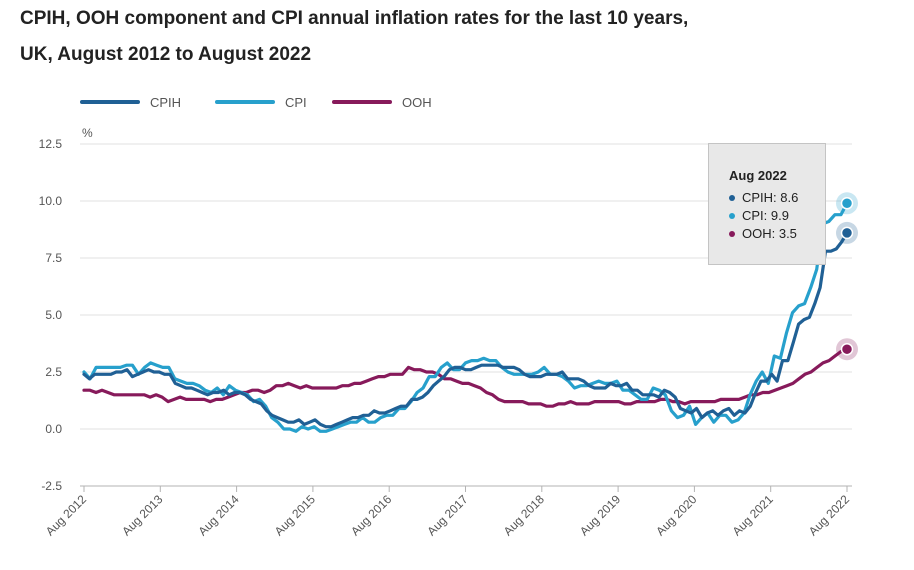 The width and height of the screenshot is (914, 570). Describe the element at coordinates (847, 203) in the screenshot. I see `endpoint-marker-cpi` at that location.